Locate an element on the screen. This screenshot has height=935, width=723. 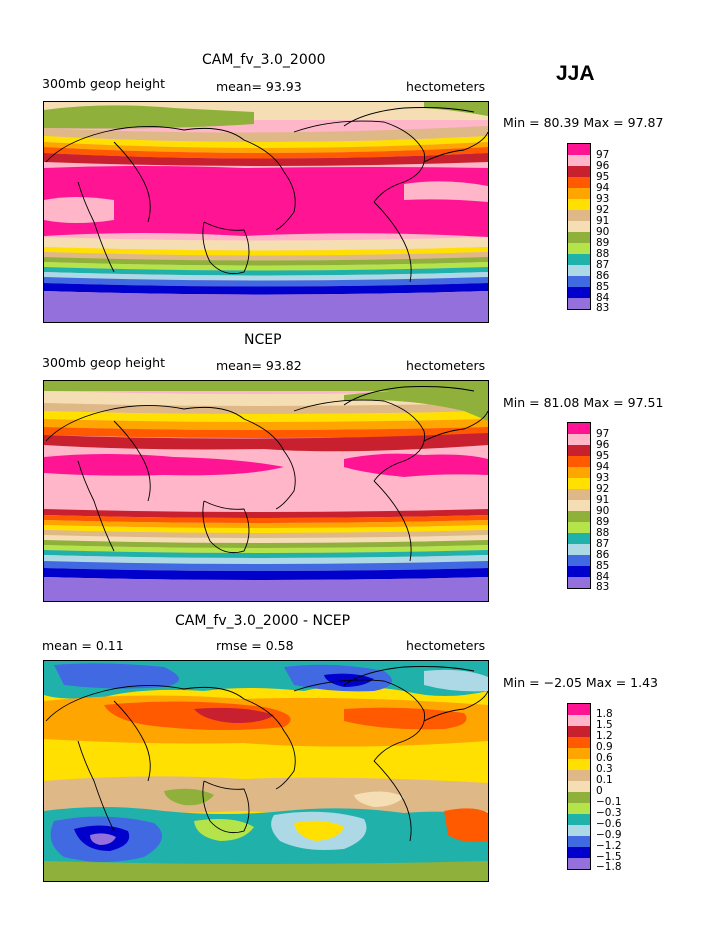
colorbar-label: −1.8 is located at coordinates (609, 867).